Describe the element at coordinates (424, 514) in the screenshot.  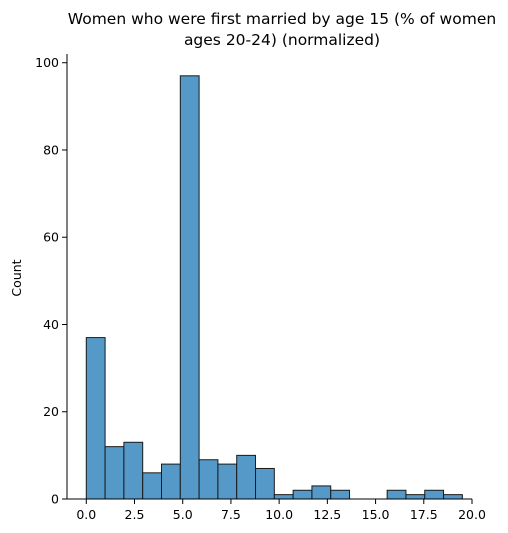
I see `x-tick-label: 17.5` at that location.